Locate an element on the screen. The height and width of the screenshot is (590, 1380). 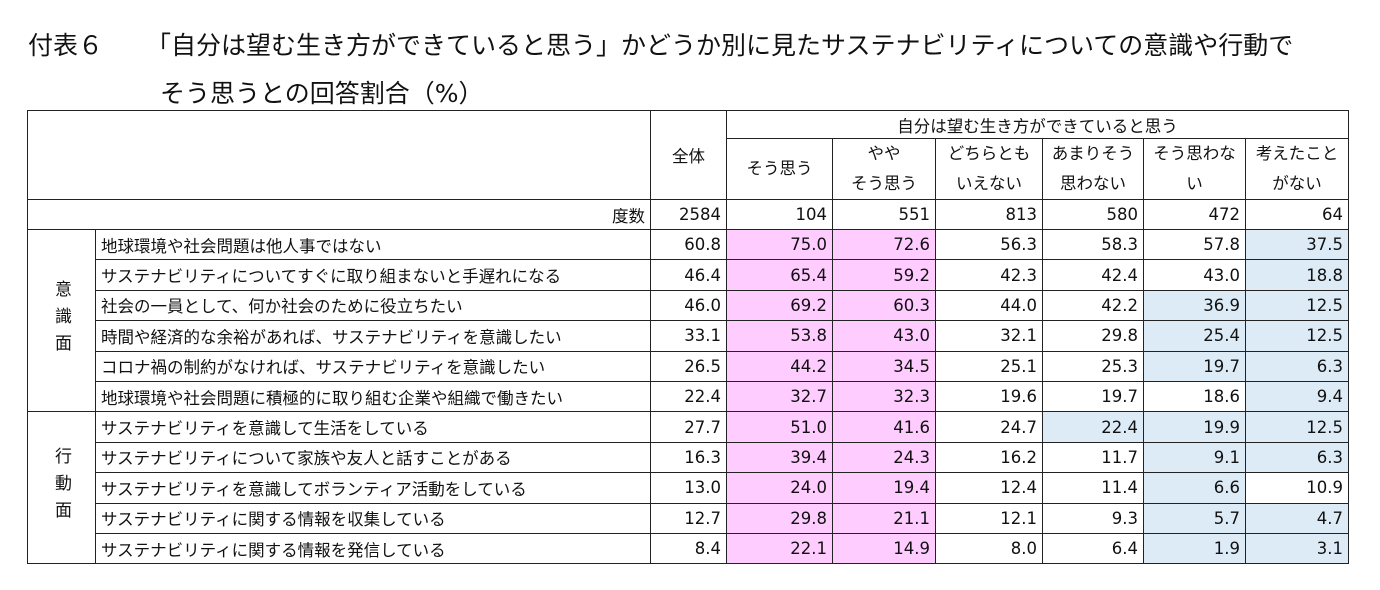
row-label: 社会の一員として、何か社会のために役立ちたい is located at coordinates (373, 305).